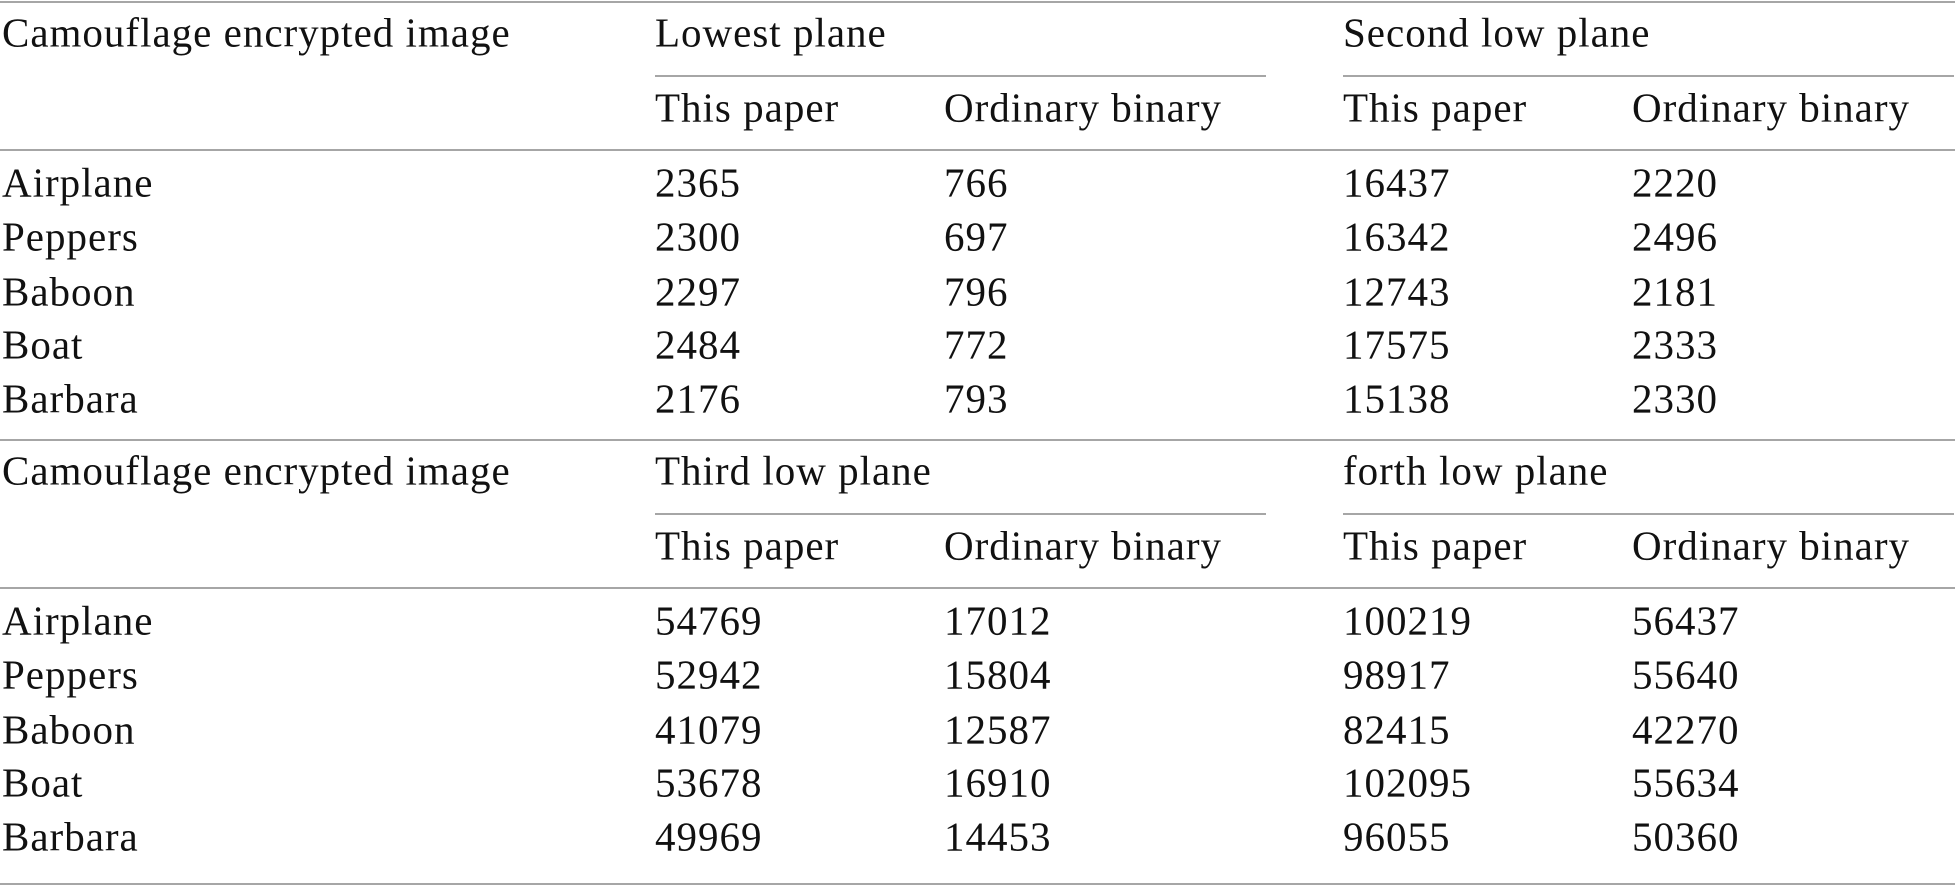 The height and width of the screenshot is (886, 1955). What do you see at coordinates (698, 236) in the screenshot?
I see `cell-value: 2300` at bounding box center [698, 236].